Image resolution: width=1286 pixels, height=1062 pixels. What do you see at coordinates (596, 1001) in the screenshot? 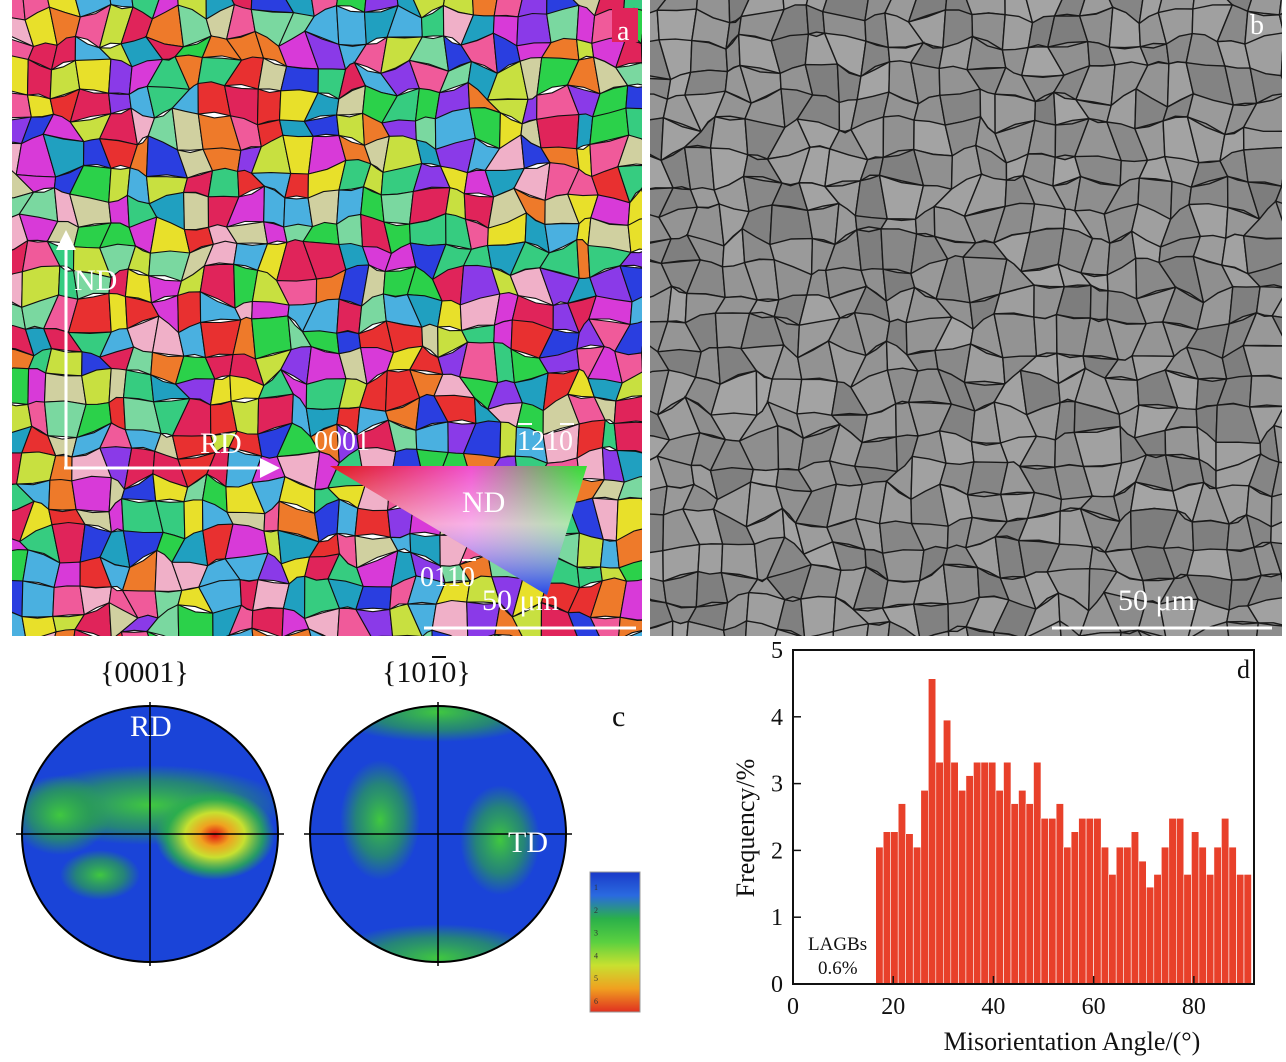
I see `legend-tick-label: 6` at bounding box center [596, 1001].